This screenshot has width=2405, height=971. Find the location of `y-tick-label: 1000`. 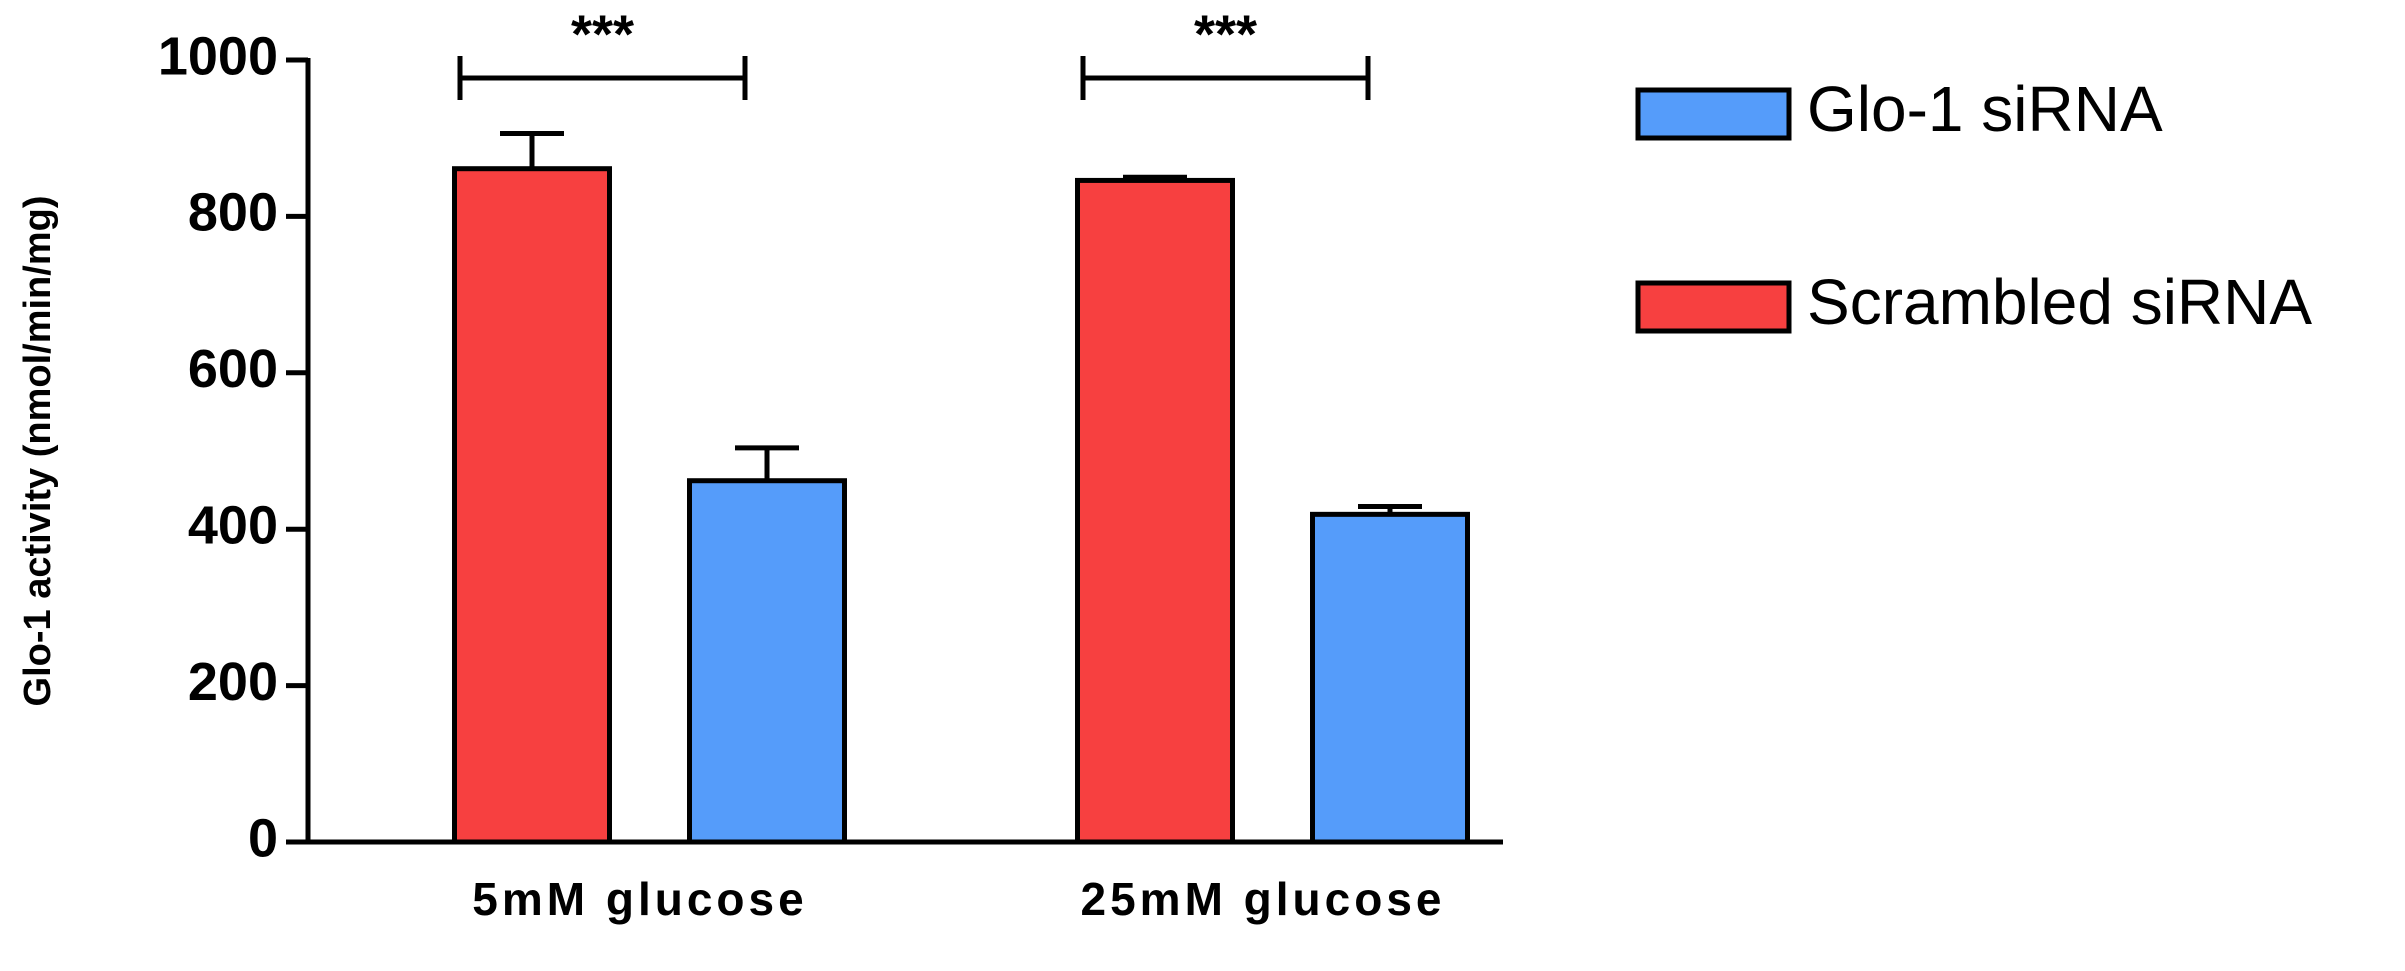

y-tick-label: 1000 is located at coordinates (218, 56).